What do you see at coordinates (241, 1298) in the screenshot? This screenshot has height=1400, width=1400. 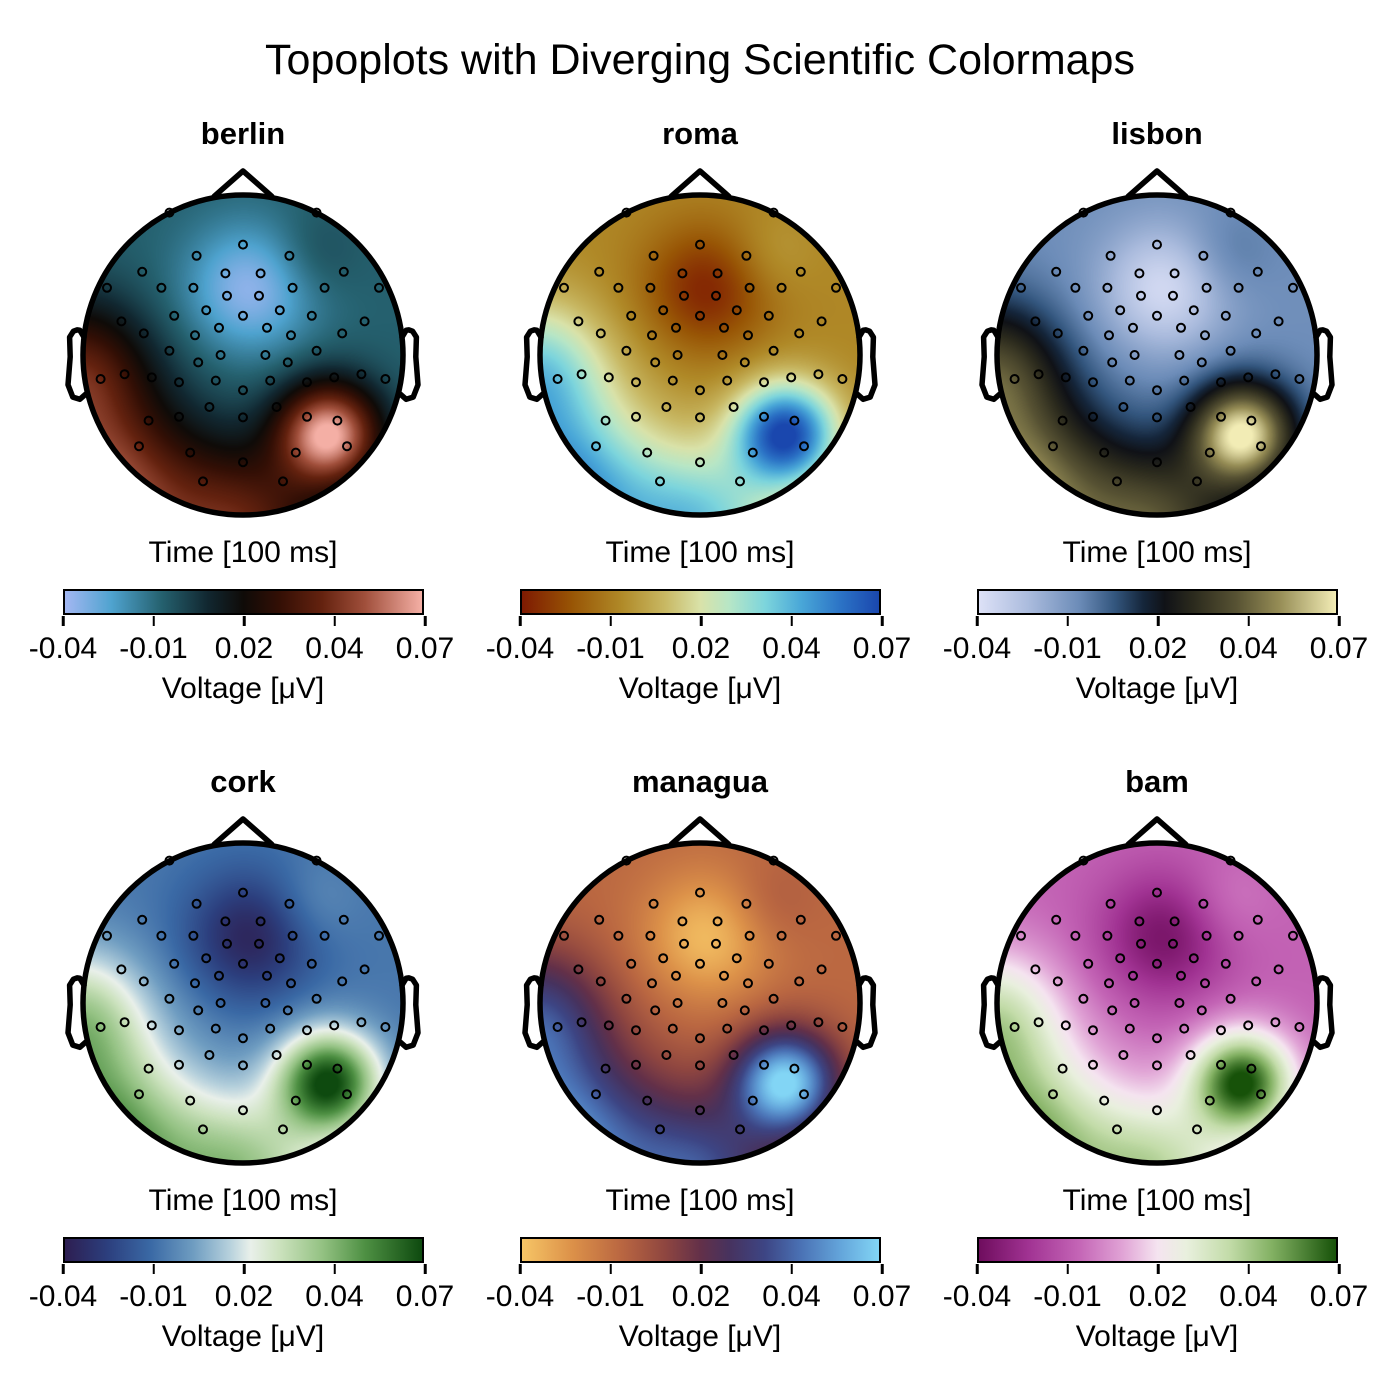 I see `colorbar-tick-labels: -0.04 -0.01 0.02 0.04 0.07` at bounding box center [241, 1298].